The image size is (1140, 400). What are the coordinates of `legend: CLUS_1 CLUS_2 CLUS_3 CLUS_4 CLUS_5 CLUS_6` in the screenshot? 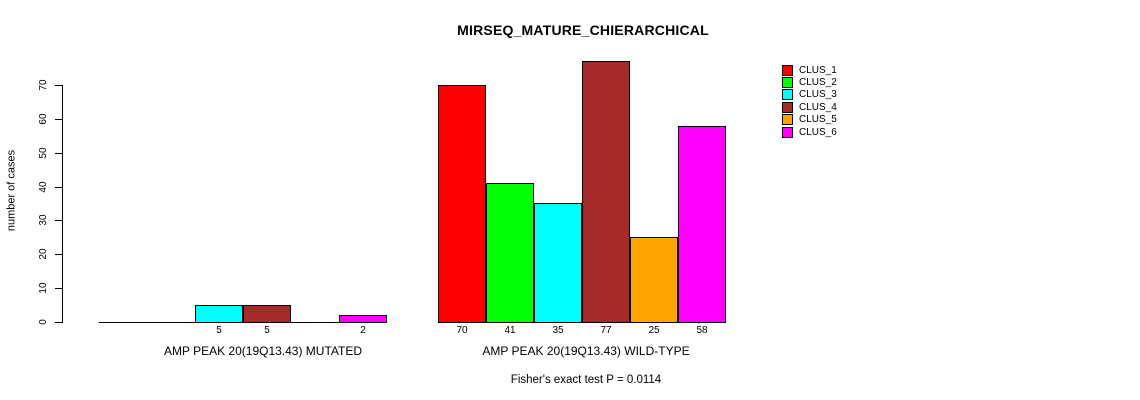 It's located at (809, 101).